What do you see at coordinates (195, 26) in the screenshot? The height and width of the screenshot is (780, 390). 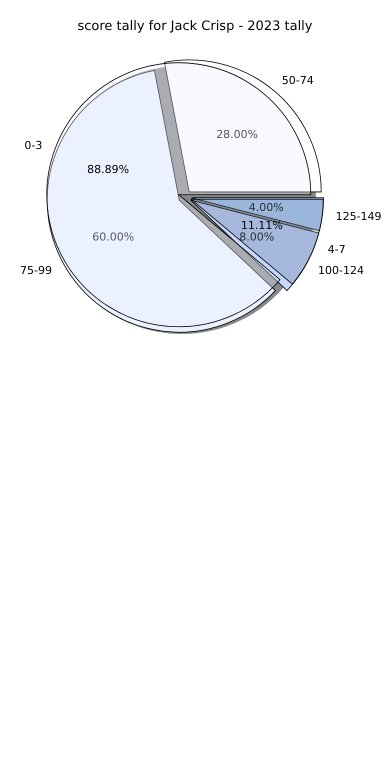 I see `chart-title: score tally for Jack Crisp - 2023 tally` at bounding box center [195, 26].